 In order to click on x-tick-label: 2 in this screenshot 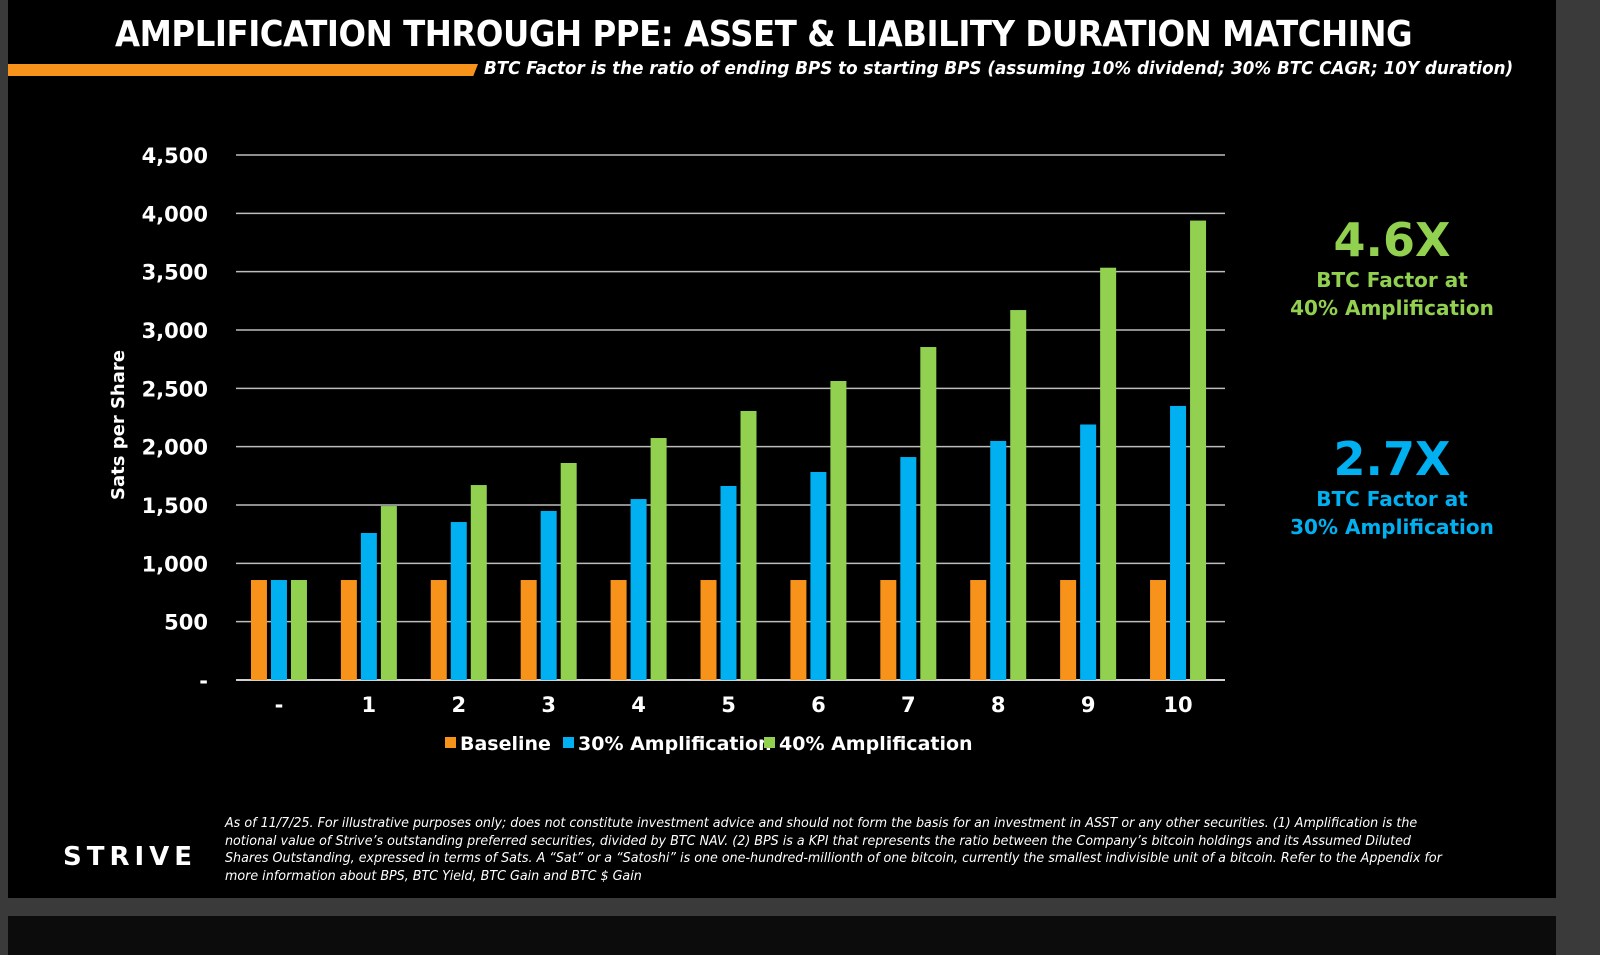, I will do `click(458, 705)`.